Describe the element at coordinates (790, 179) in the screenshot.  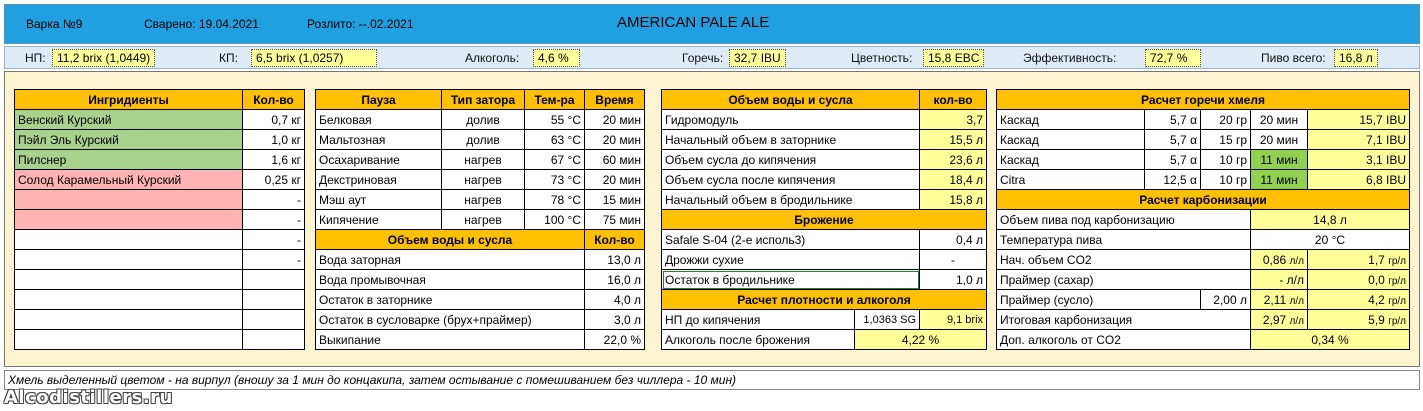
I see `volume-item: Объем сусла после кипячения` at that location.